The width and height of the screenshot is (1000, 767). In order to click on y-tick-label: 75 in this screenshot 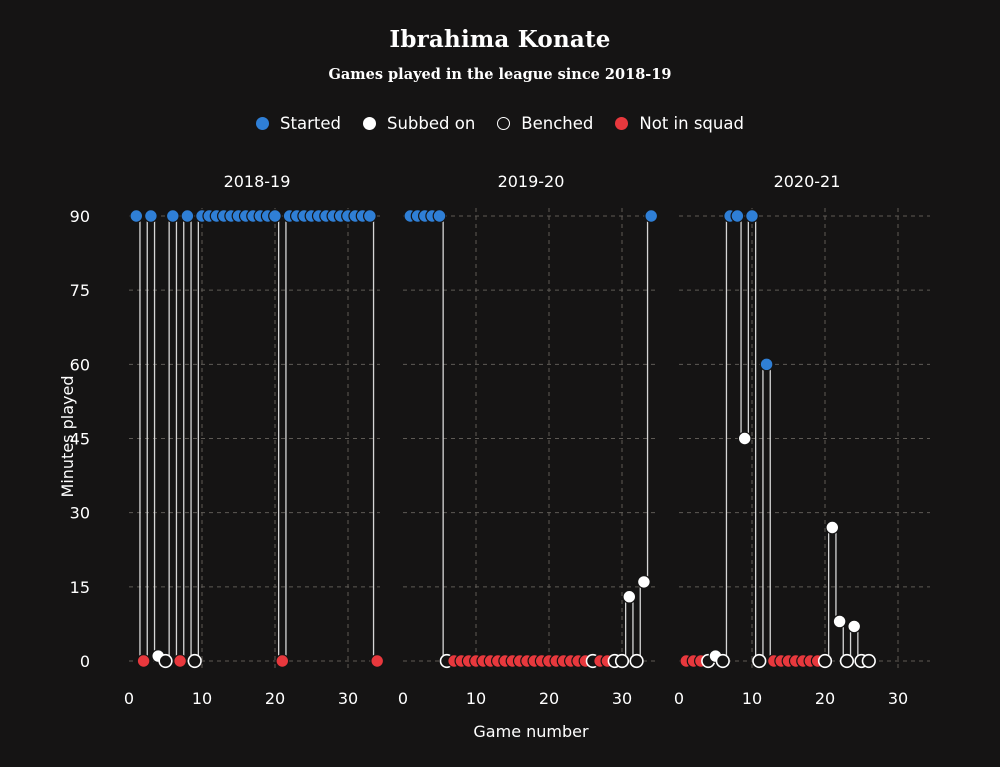, I will do `click(80, 290)`.